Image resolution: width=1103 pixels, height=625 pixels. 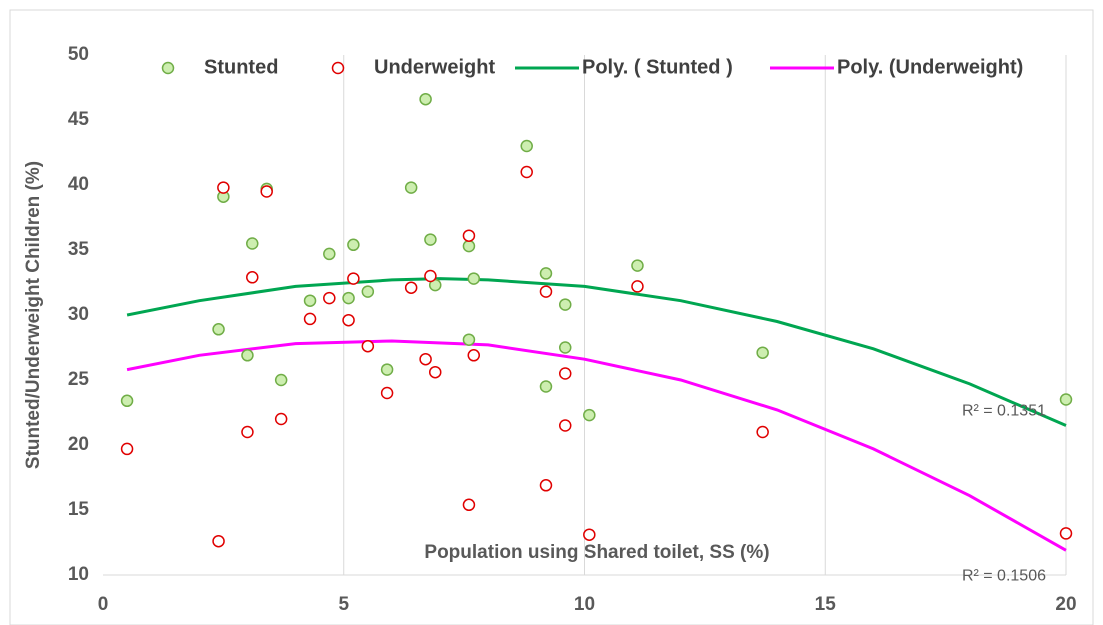 What do you see at coordinates (657, 67) in the screenshot?
I see `legend-label: Poly. ( Stunted )` at bounding box center [657, 67].